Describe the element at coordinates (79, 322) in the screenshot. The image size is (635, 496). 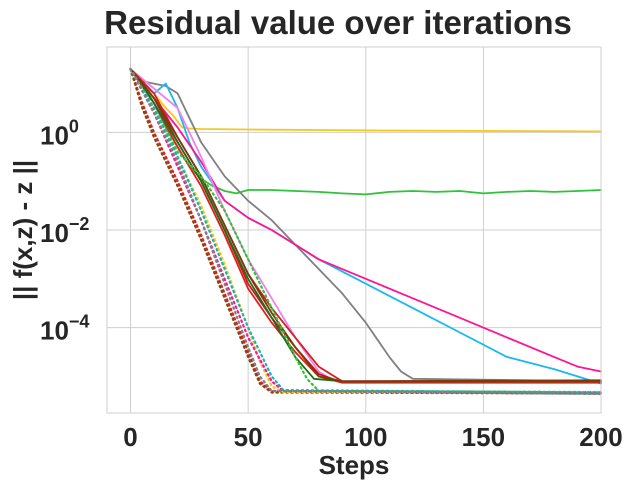
I see `y-tick-exponent: −4` at that location.